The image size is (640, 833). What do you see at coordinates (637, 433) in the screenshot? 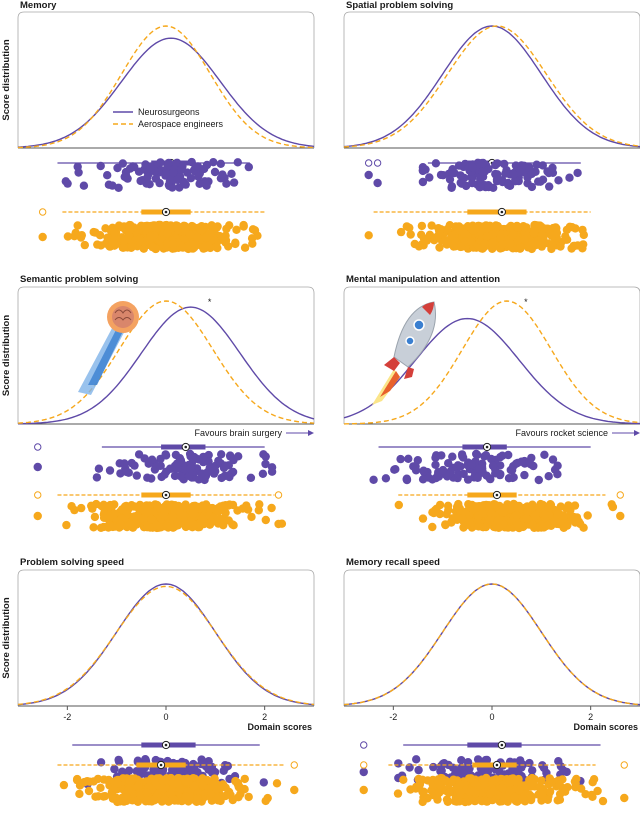
I see `favours-arrow-head` at bounding box center [637, 433].